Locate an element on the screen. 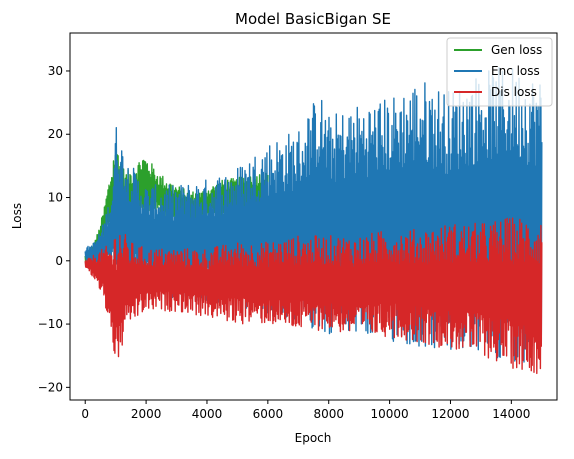 This screenshot has height=459, width=574. x-tick-label: 0 is located at coordinates (85, 414).